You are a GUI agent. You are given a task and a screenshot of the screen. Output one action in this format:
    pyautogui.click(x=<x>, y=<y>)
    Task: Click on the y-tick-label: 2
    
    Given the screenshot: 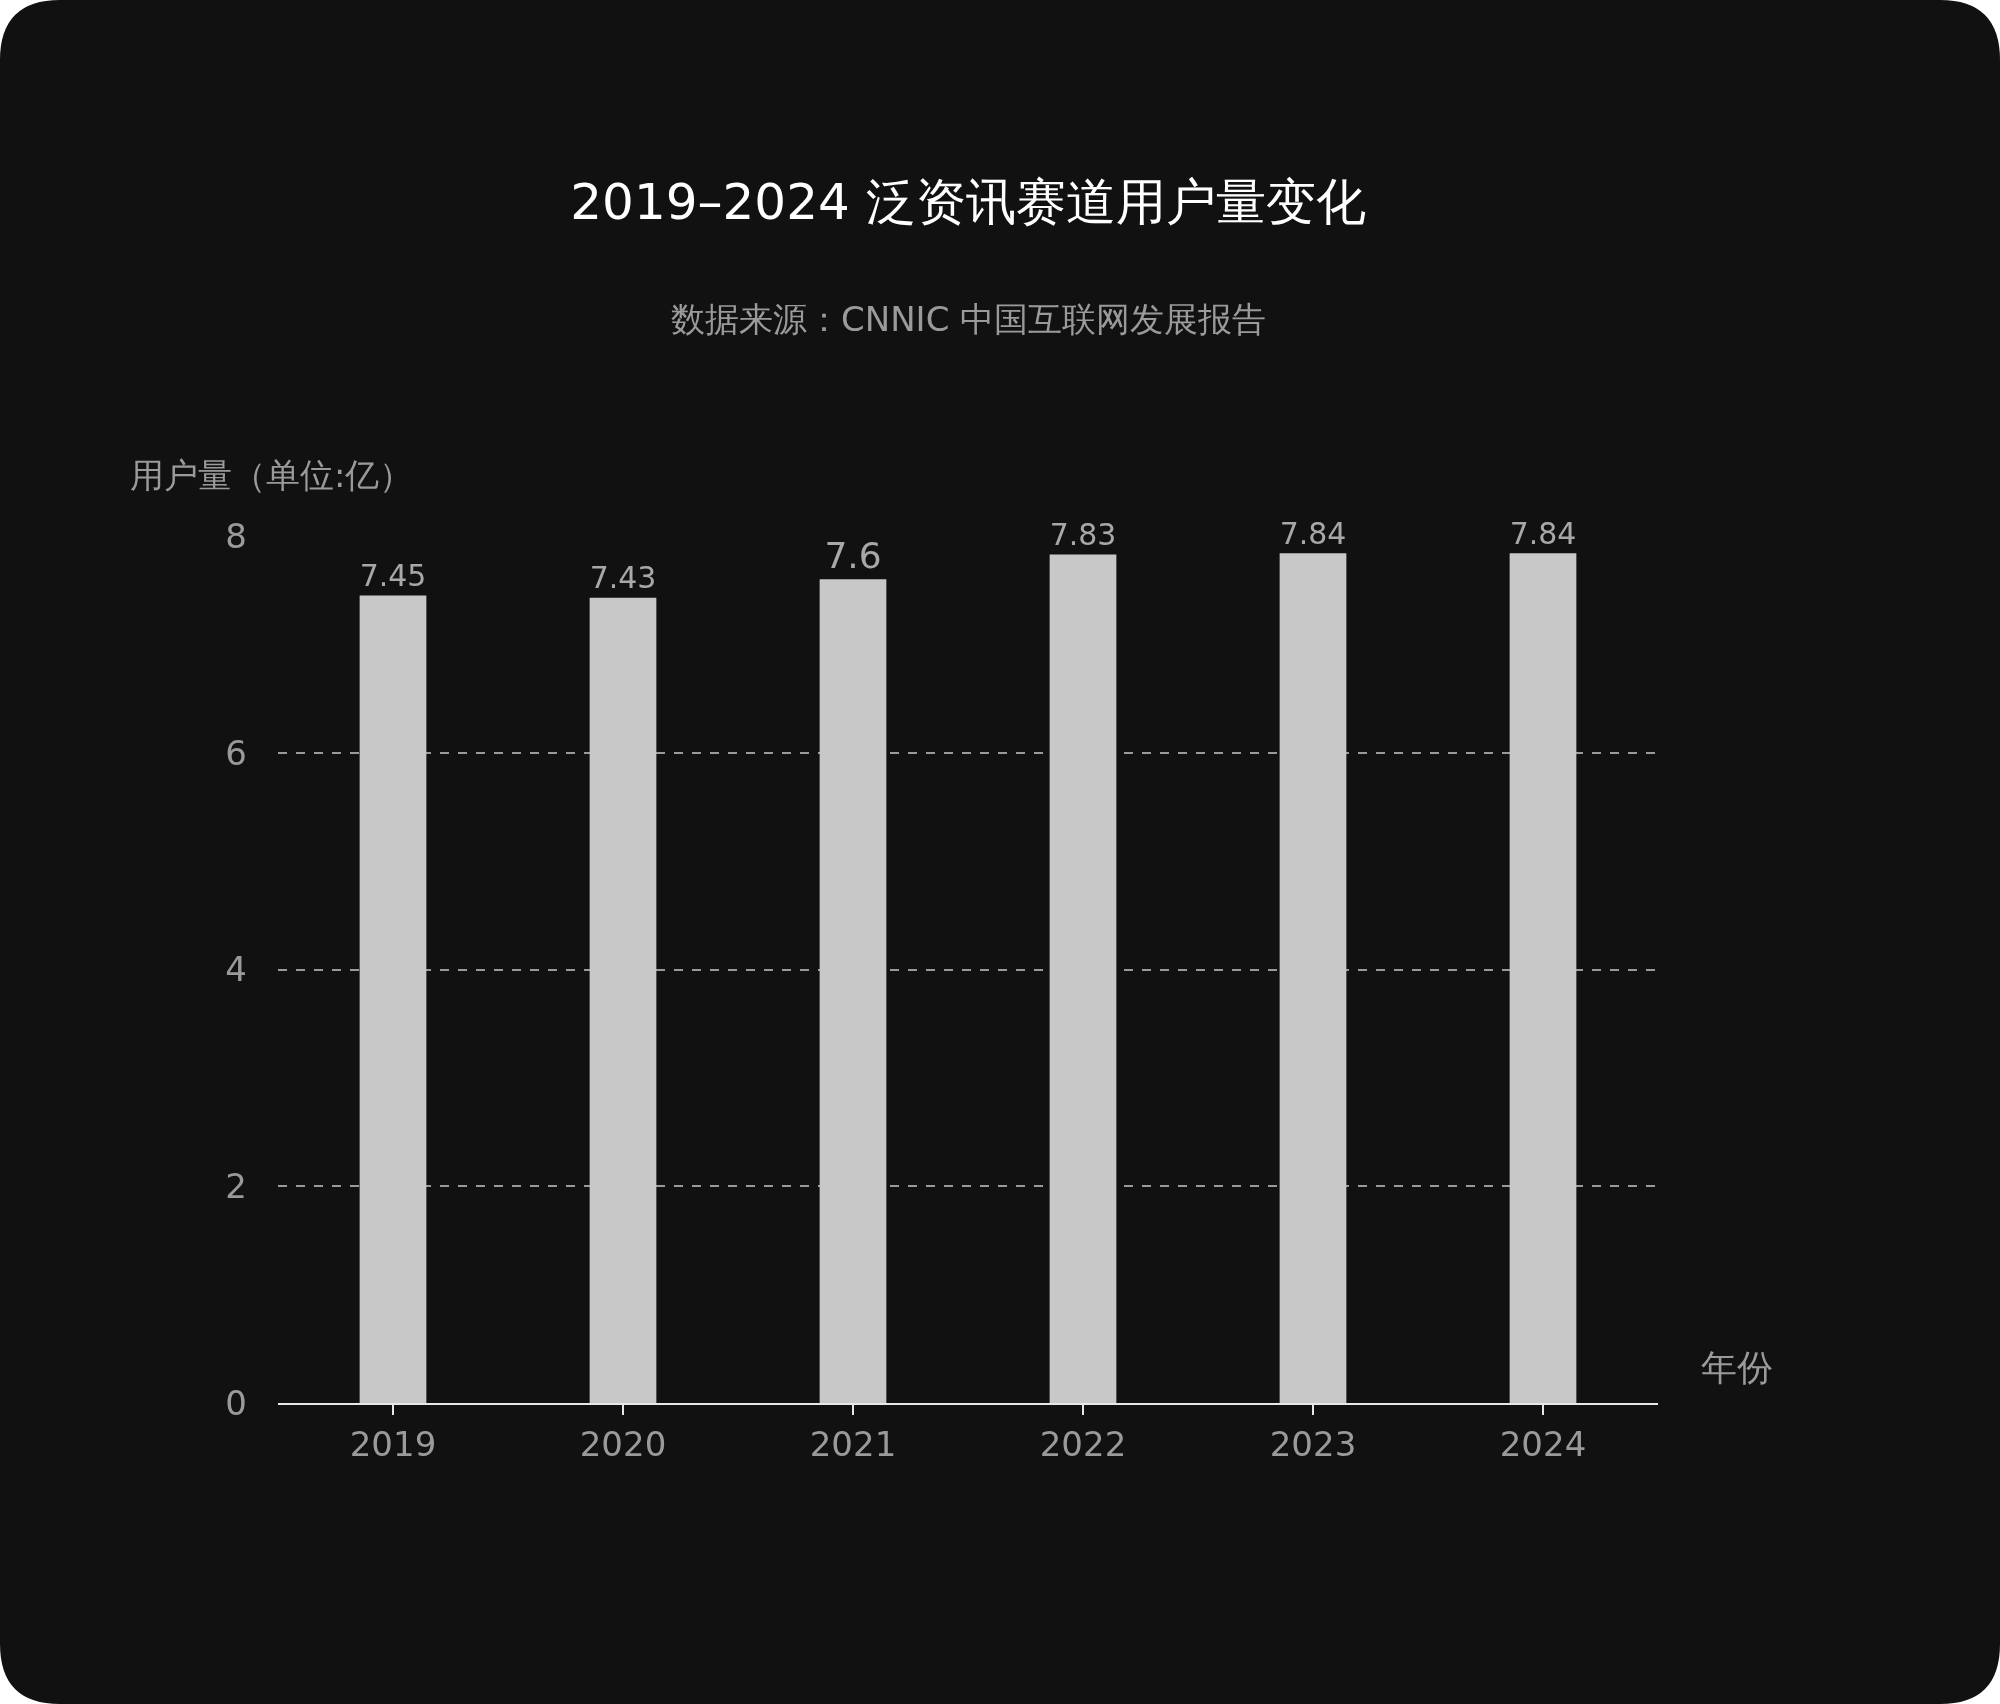 What is the action you would take?
    pyautogui.click(x=236, y=1186)
    